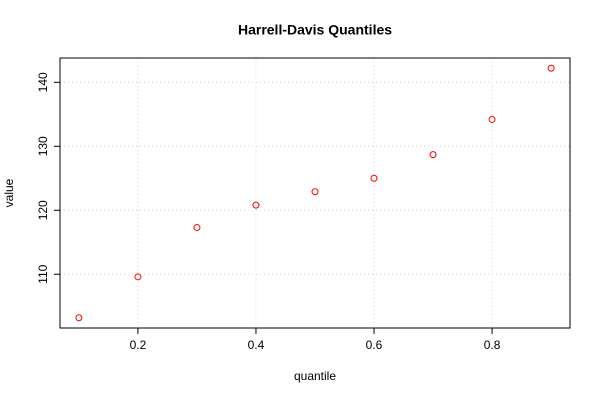 Image resolution: width=599 pixels, height=400 pixels. Describe the element at coordinates (256, 345) in the screenshot. I see `x-tick-label: 0.4` at that location.